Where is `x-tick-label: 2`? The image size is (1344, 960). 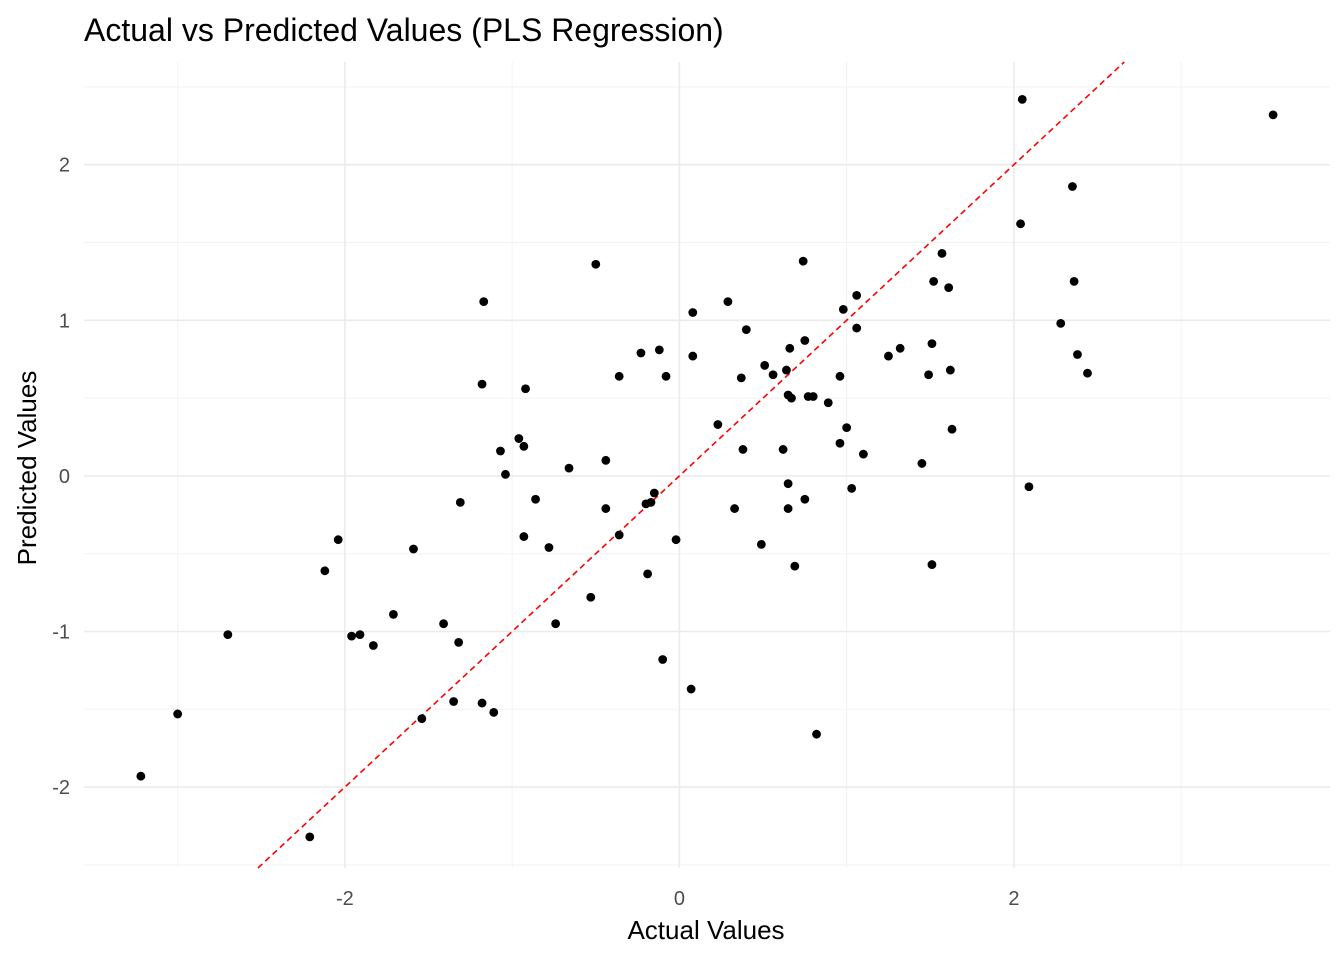 x-tick-label: 2 is located at coordinates (1013, 899).